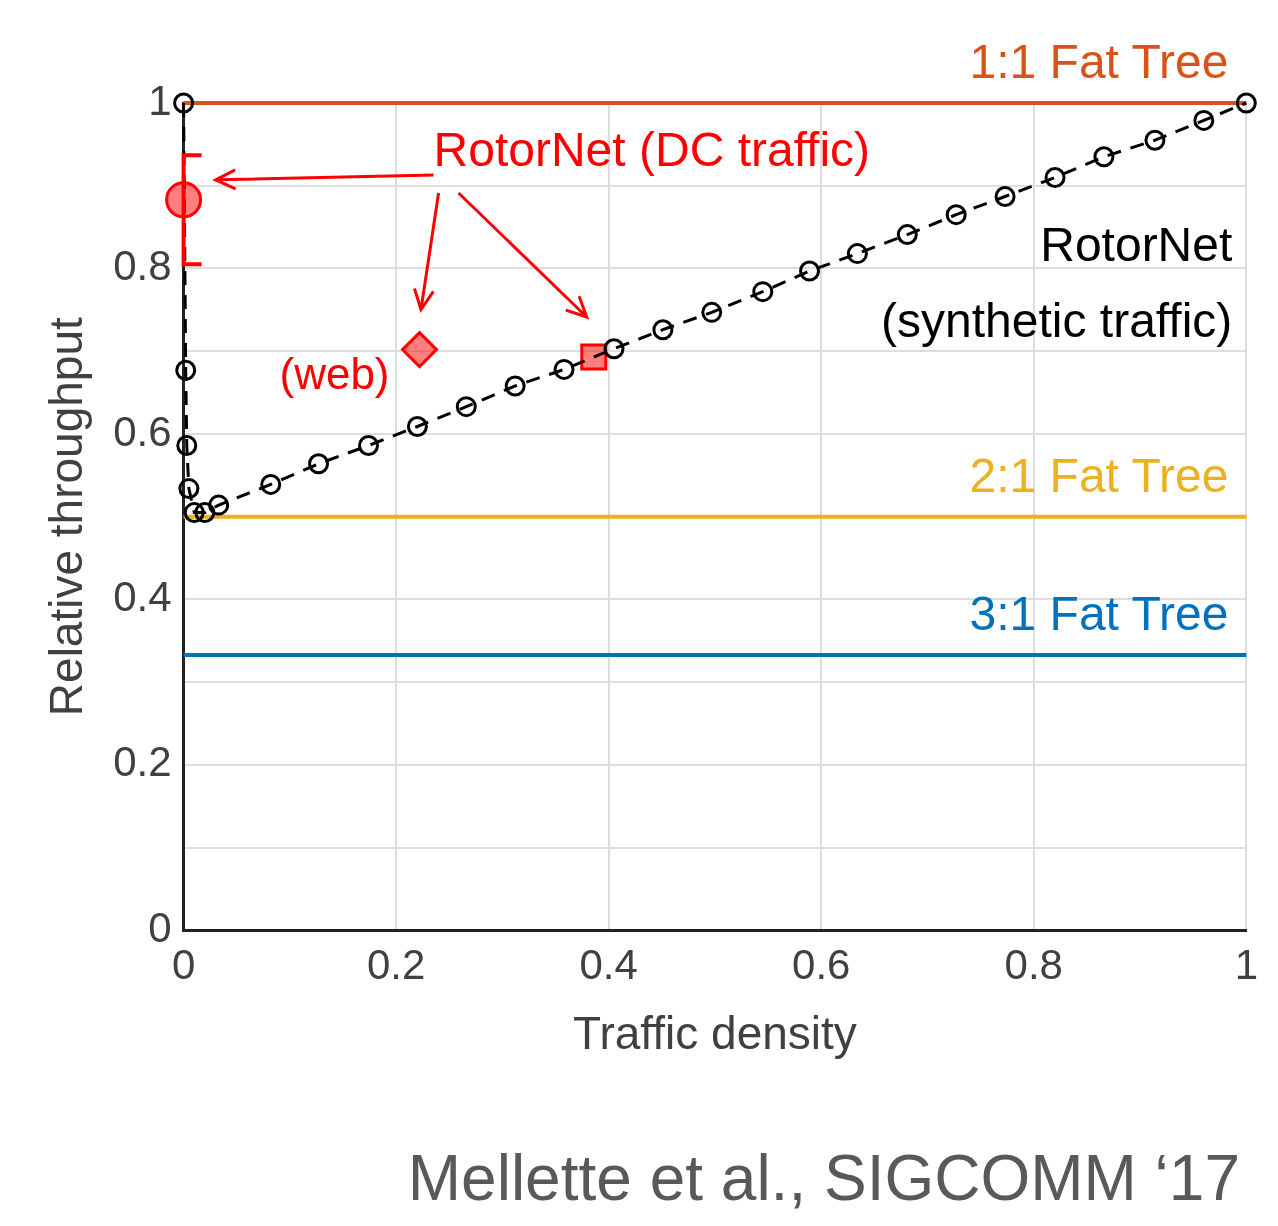 The height and width of the screenshot is (1226, 1278). I want to click on series-label: RotorNet (synthetic traffic), so click(1057, 283).